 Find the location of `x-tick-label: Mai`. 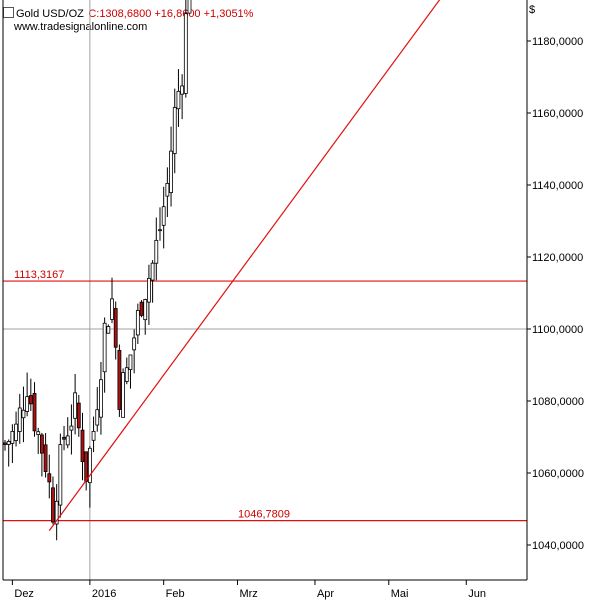

x-tick-label: Mai is located at coordinates (400, 594).